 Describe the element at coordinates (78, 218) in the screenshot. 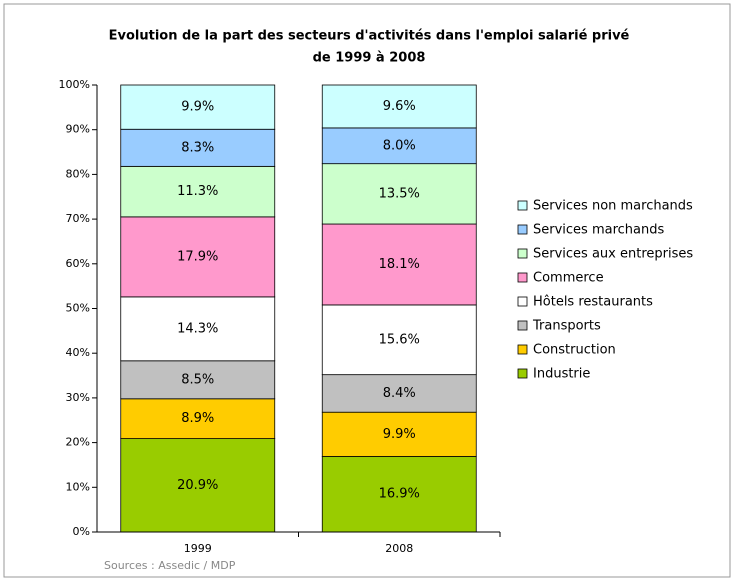

I see `y-tick-label: 70%` at that location.